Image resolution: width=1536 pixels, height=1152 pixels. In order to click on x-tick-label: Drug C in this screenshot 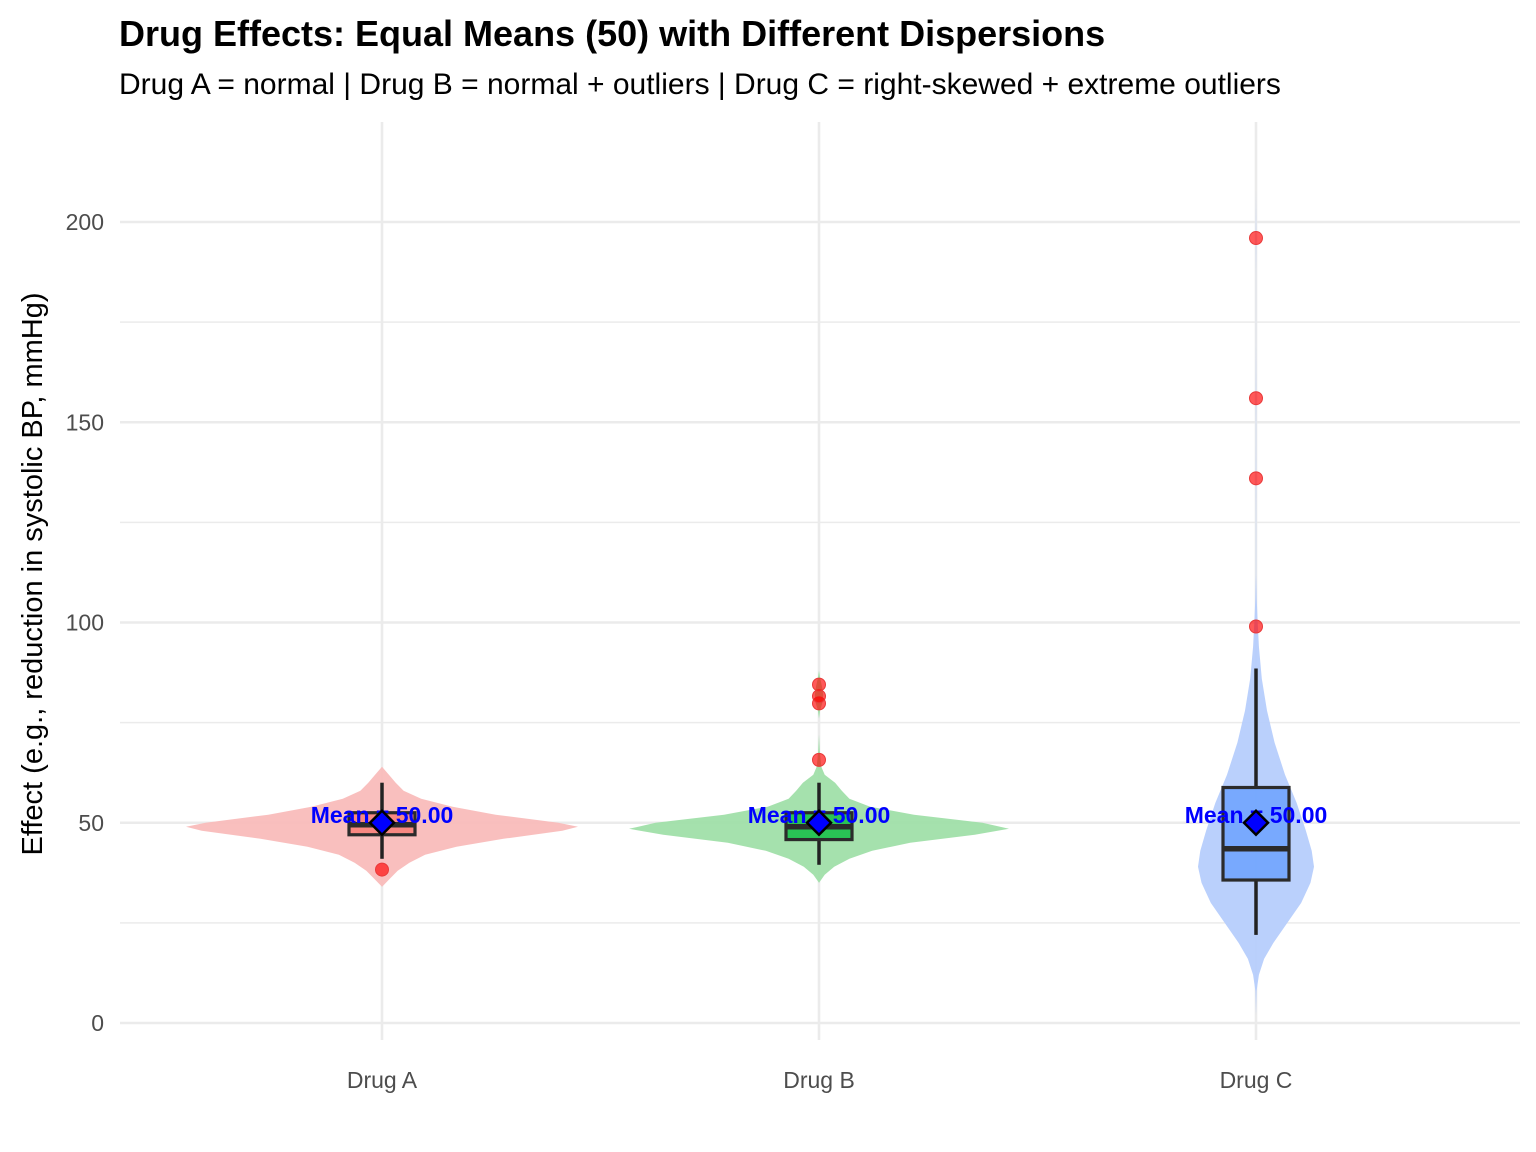, I will do `click(1256, 1080)`.